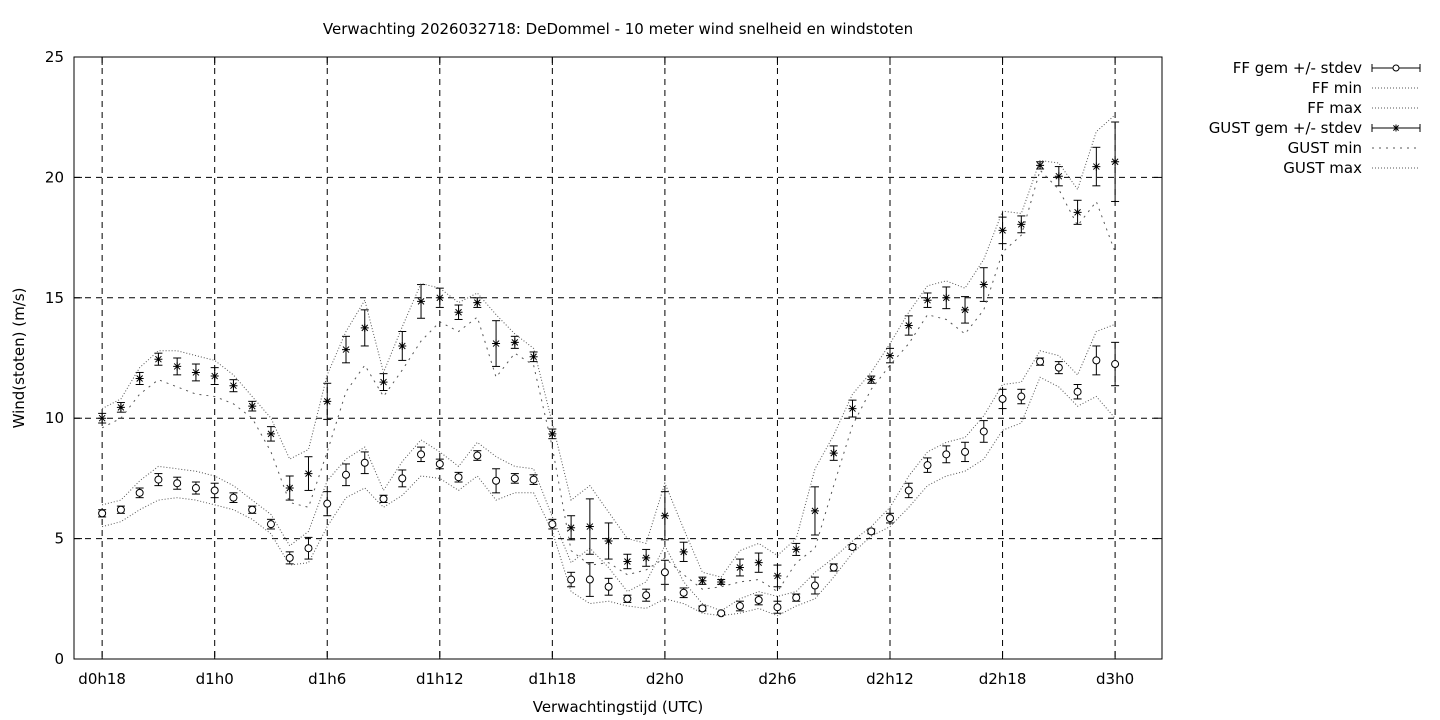  Describe the element at coordinates (1325, 148) in the screenshot. I see `legend-label: GUST min` at that location.